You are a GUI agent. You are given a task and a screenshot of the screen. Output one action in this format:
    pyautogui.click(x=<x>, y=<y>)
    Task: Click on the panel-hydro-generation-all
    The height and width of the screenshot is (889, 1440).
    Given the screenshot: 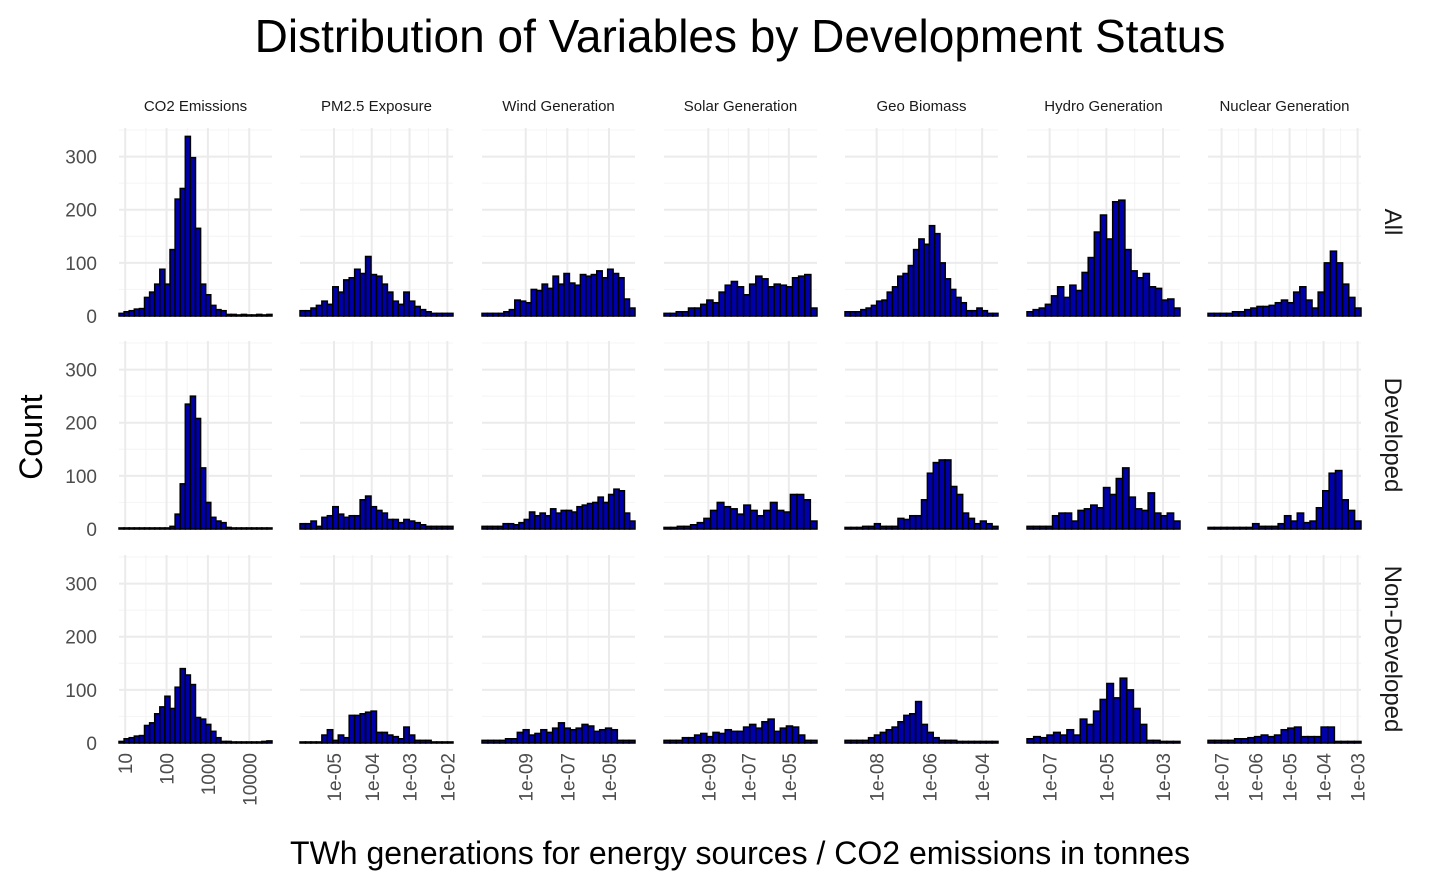 What is the action you would take?
    pyautogui.click(x=1103, y=222)
    